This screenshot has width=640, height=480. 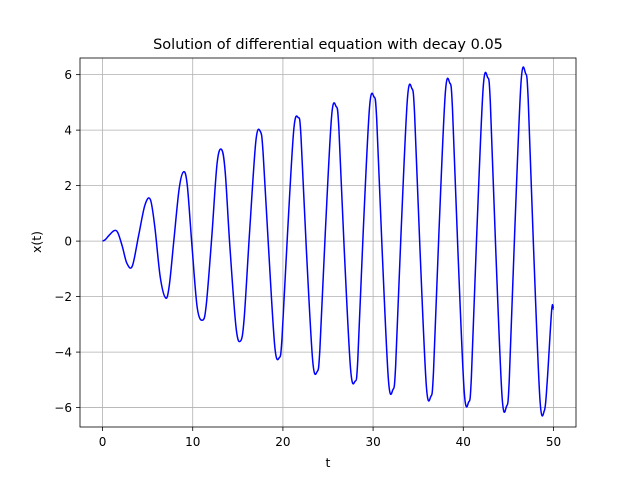 I want to click on y-tick-label: −4, so click(x=63, y=353).